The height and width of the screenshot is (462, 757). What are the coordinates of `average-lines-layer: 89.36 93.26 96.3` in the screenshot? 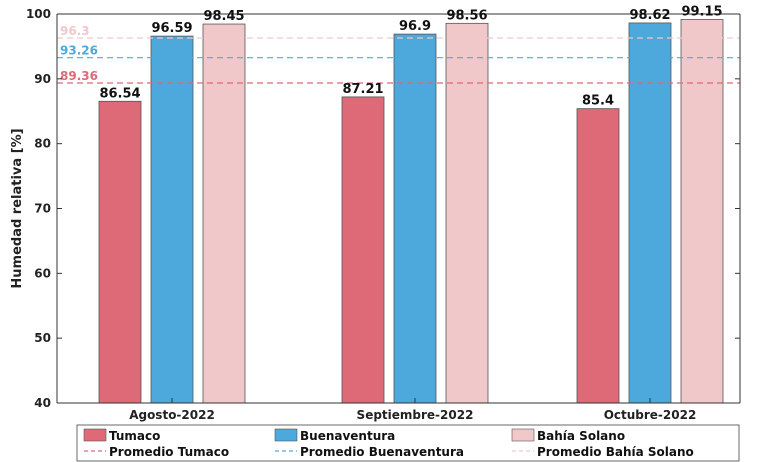 It's located at (398, 54).